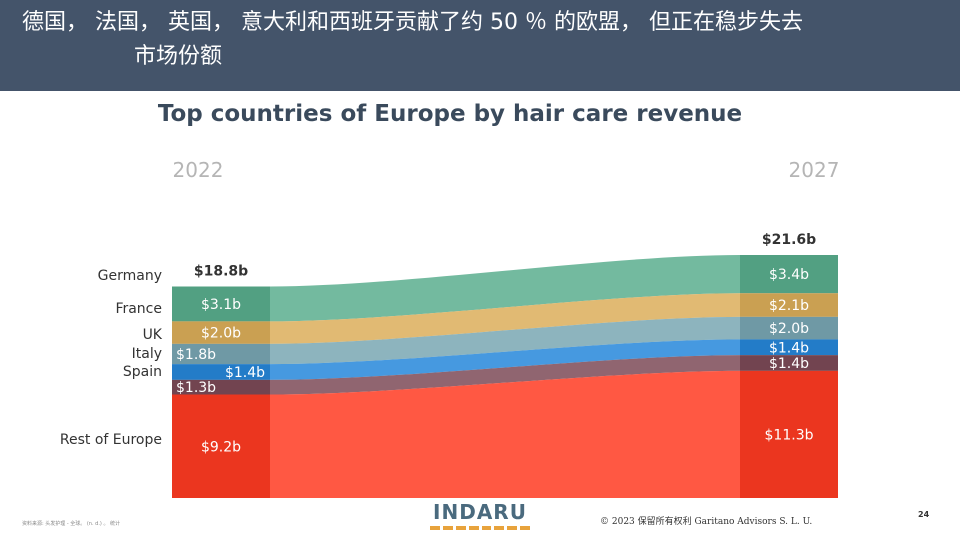 This screenshot has width=960, height=540. Describe the element at coordinates (789, 240) in the screenshot. I see `total-2027: $21.6b` at that location.